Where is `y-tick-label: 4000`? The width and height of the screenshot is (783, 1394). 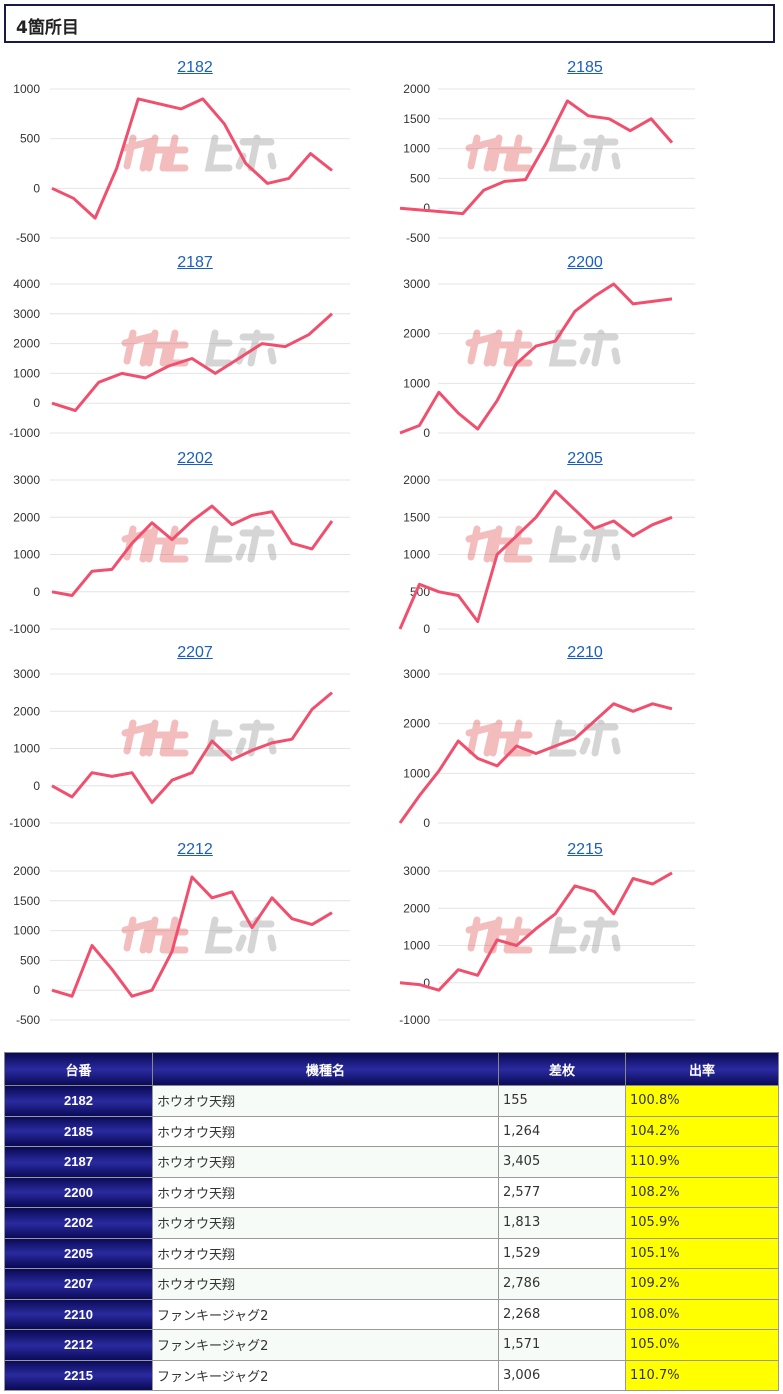 y-tick-label: 4000 is located at coordinates (26, 284).